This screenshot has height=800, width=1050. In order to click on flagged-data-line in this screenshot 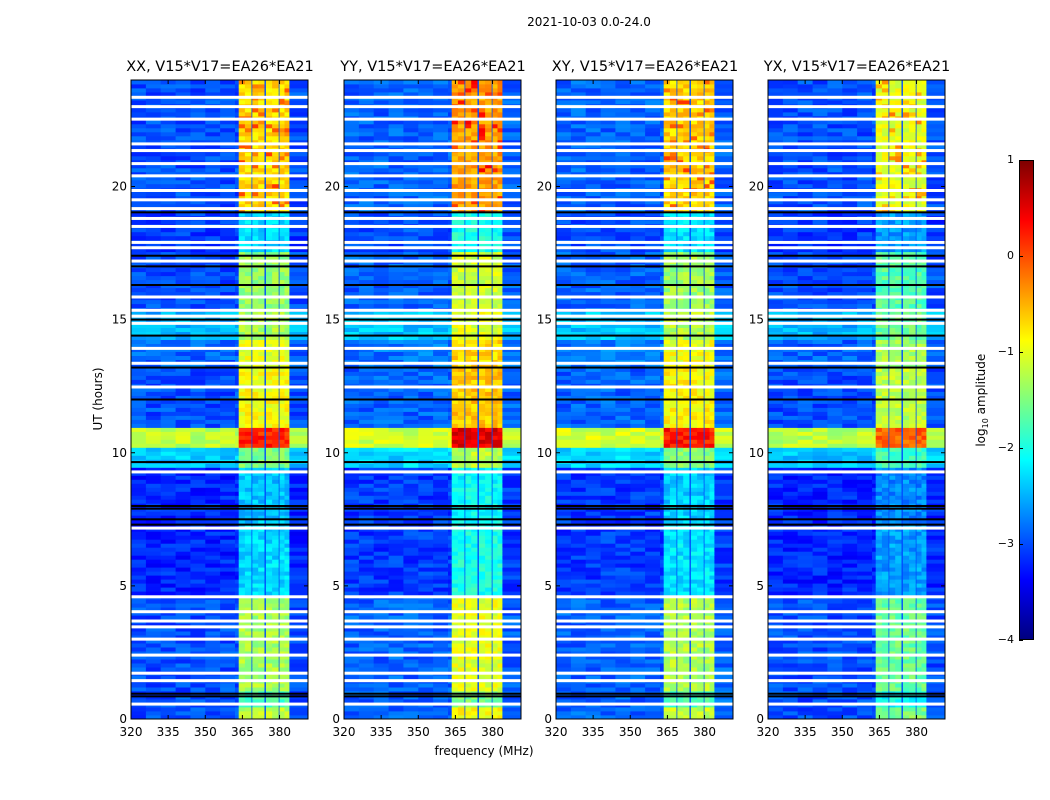, I will do `click(219, 242)`.